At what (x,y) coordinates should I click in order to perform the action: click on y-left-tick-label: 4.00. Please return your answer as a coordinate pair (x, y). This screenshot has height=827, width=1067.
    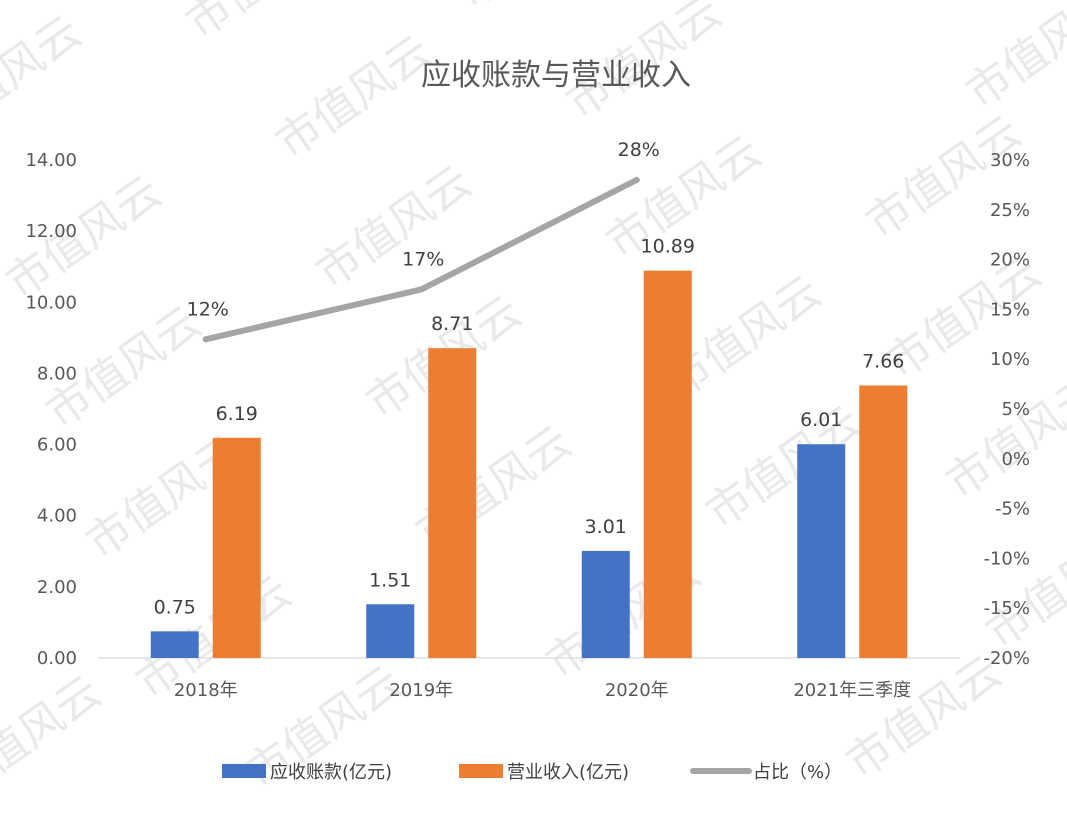
    Looking at the image, I should click on (57, 516).